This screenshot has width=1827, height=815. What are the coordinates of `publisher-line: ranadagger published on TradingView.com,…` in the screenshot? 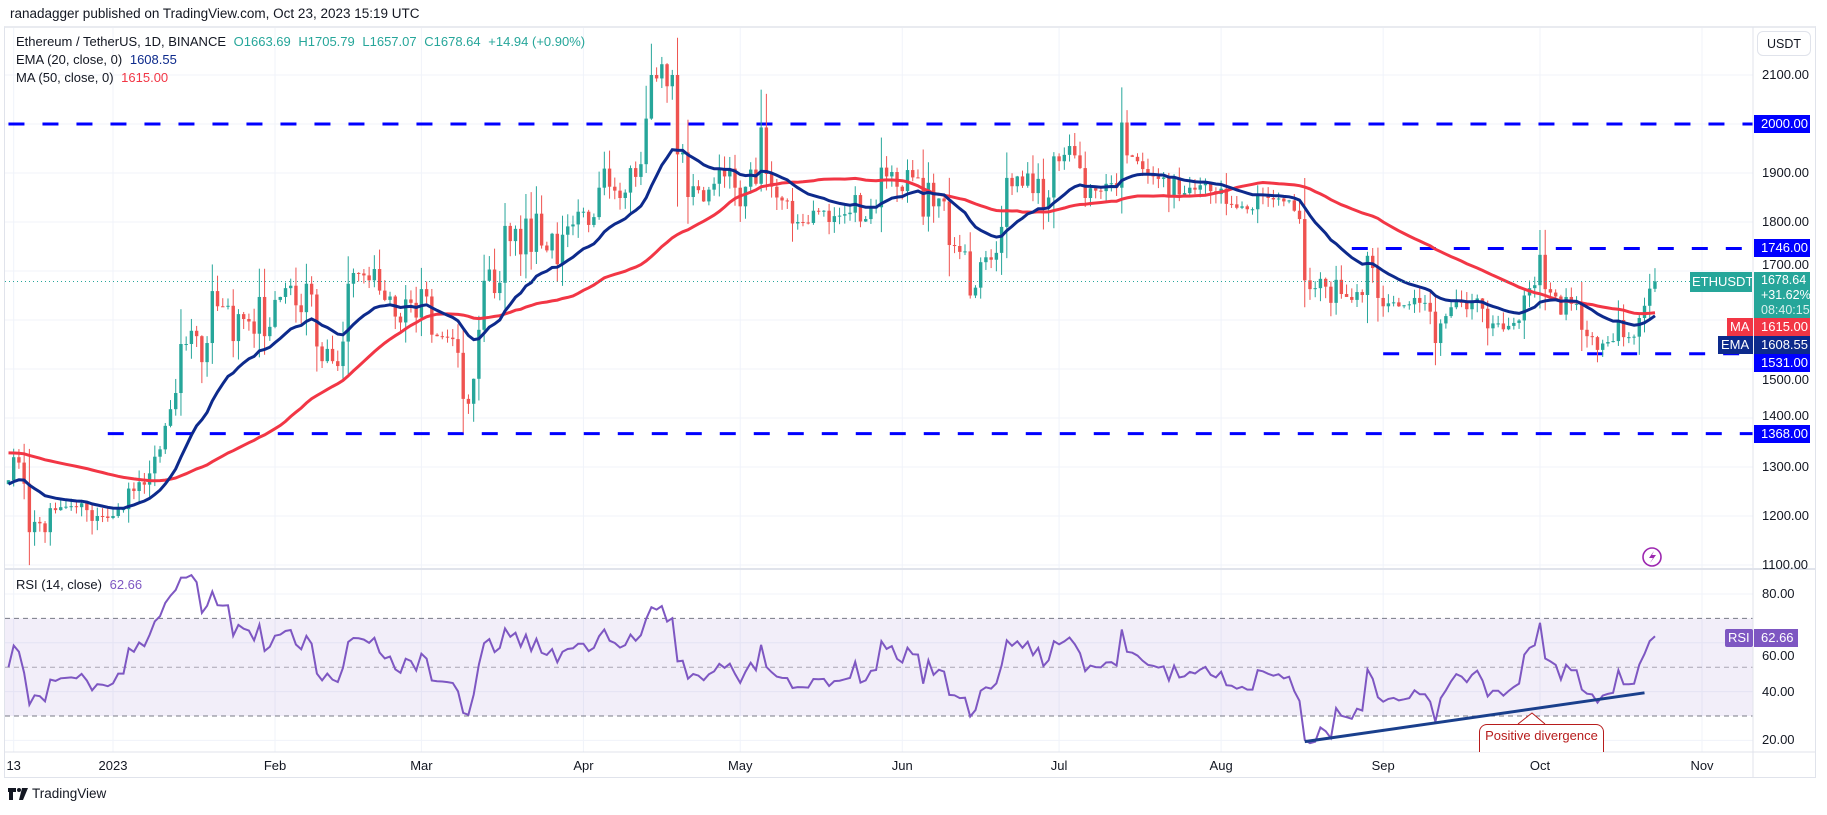 It's located at (215, 13).